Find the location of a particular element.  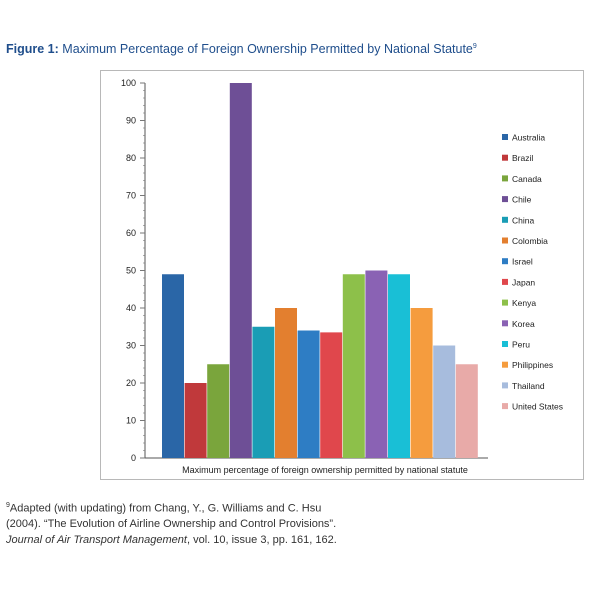

footnote-text-after: , vol. 10, issue 3, pp. 161, 162. is located at coordinates (261, 539).